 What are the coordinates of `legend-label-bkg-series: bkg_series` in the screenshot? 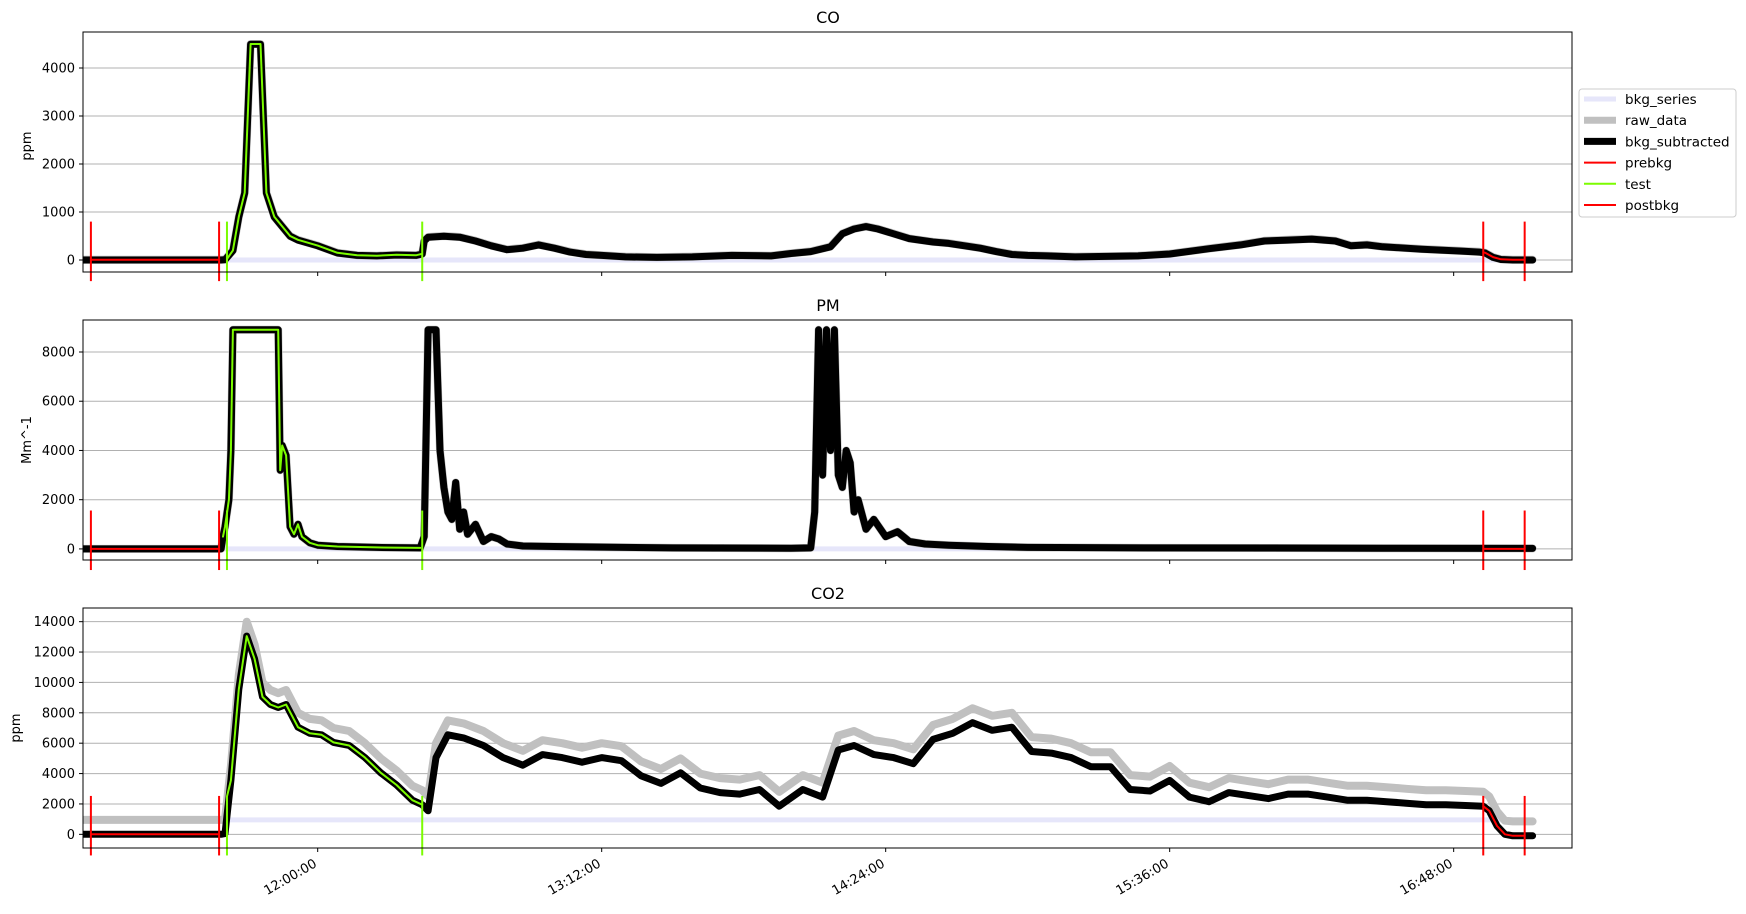 It's located at (1661, 100).